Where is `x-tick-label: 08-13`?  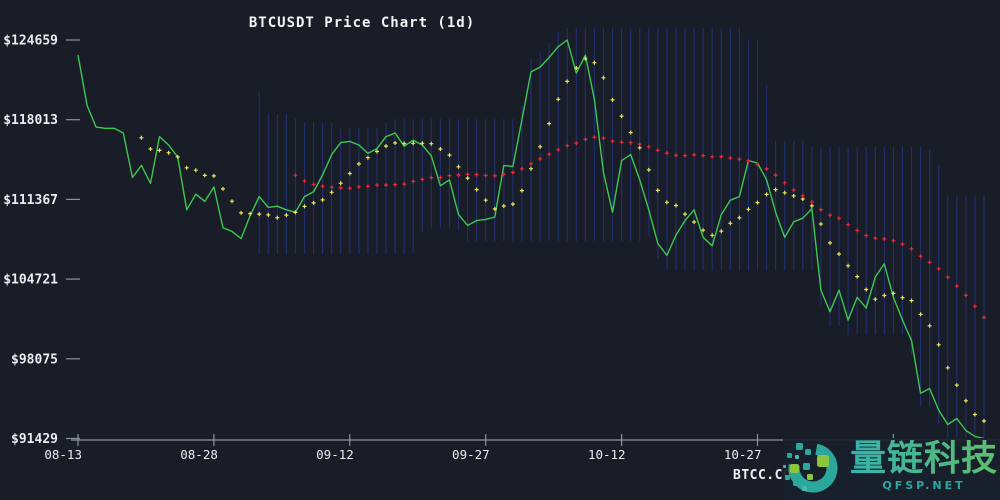 x-tick-label: 08-13 is located at coordinates (63, 454).